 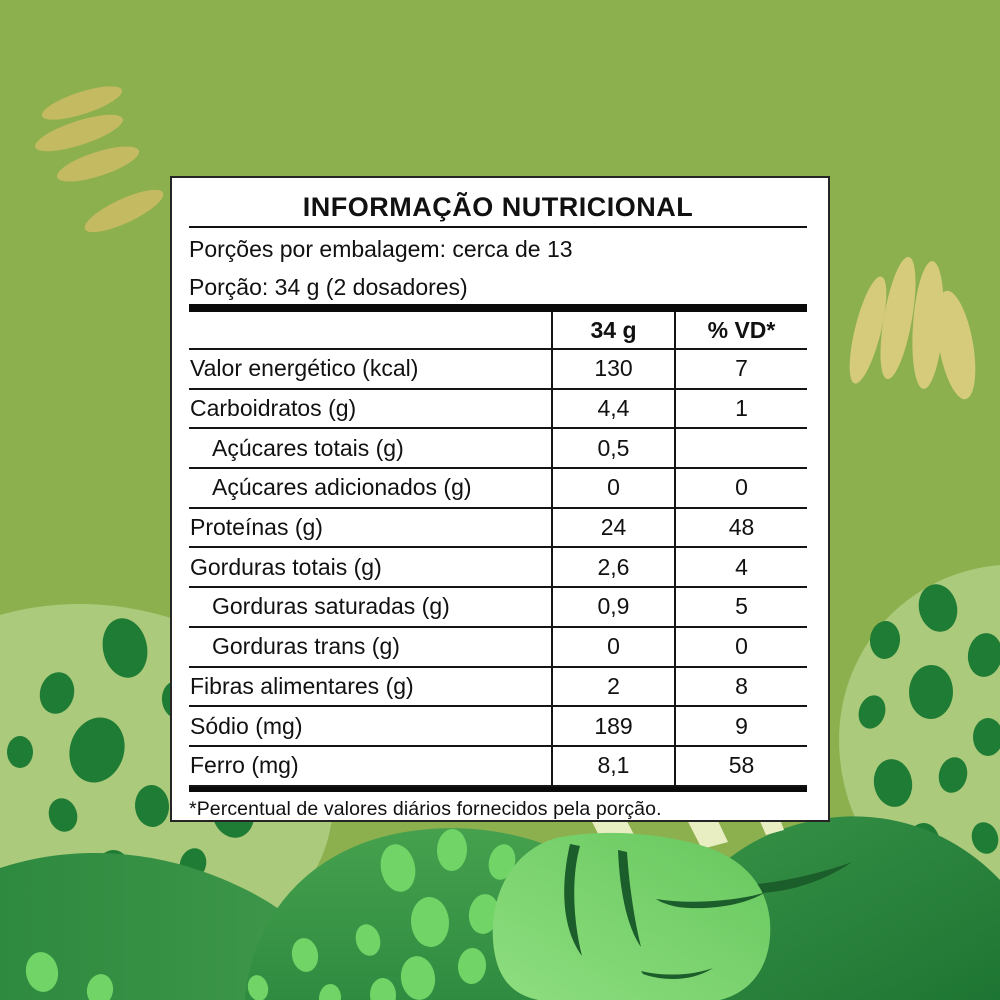 I want to click on row-dv: 7, so click(x=740, y=369).